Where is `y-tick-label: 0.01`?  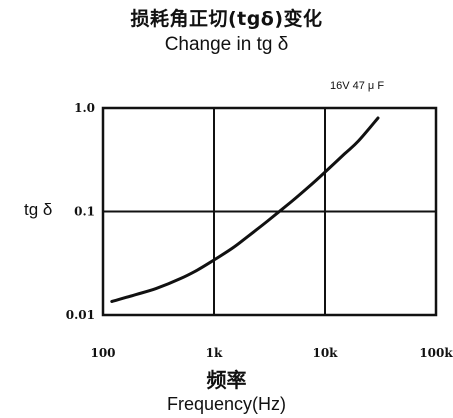 y-tick-label: 0.01 is located at coordinates (80, 315).